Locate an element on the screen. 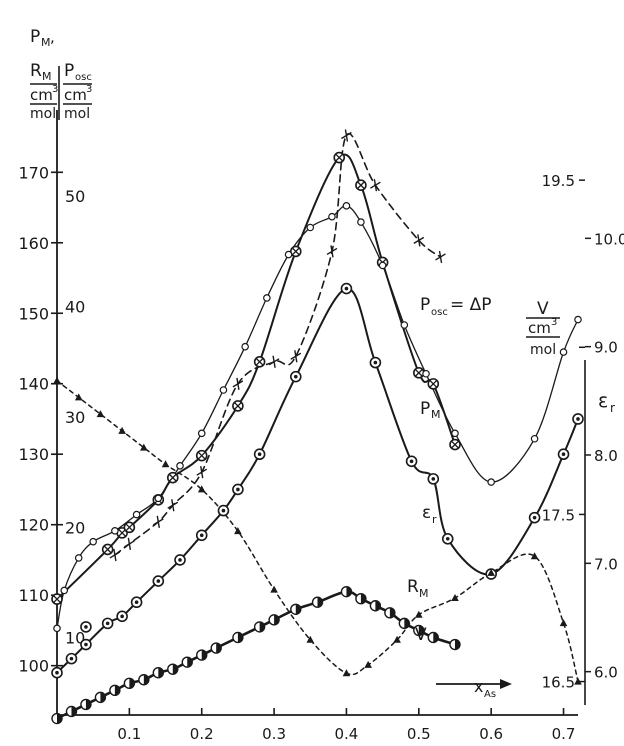 This screenshot has height=746, width=624. pm-tick-label: 130 is located at coordinates (33, 454).